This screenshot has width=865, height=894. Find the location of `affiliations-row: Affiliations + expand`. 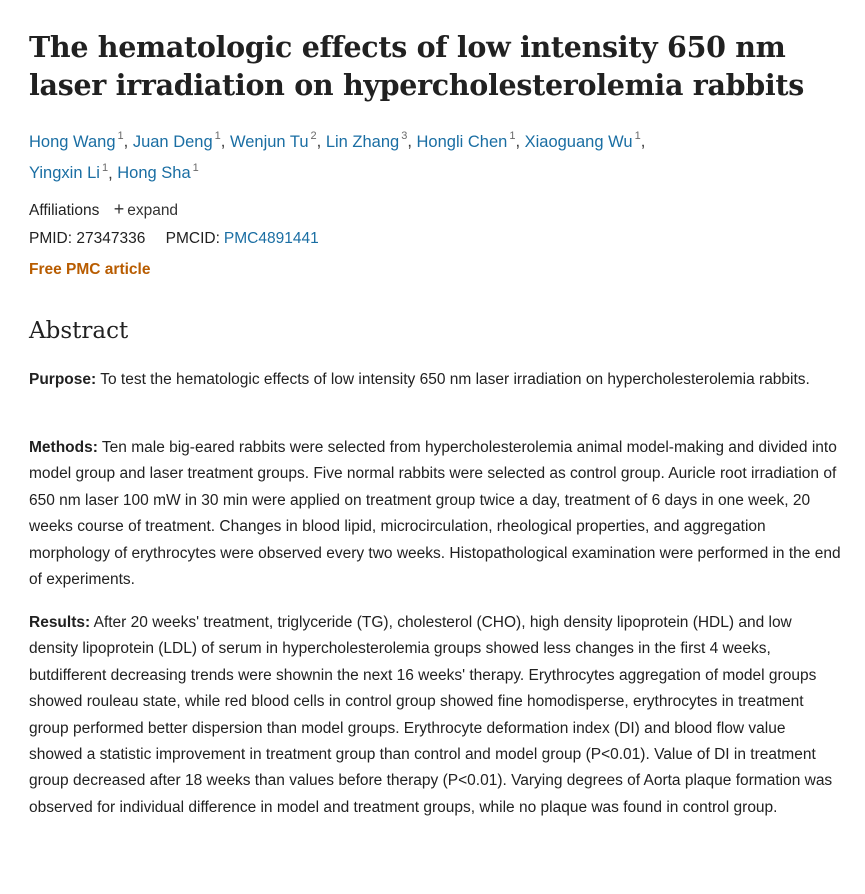

affiliations-row: Affiliations + expand is located at coordinates (103, 209).